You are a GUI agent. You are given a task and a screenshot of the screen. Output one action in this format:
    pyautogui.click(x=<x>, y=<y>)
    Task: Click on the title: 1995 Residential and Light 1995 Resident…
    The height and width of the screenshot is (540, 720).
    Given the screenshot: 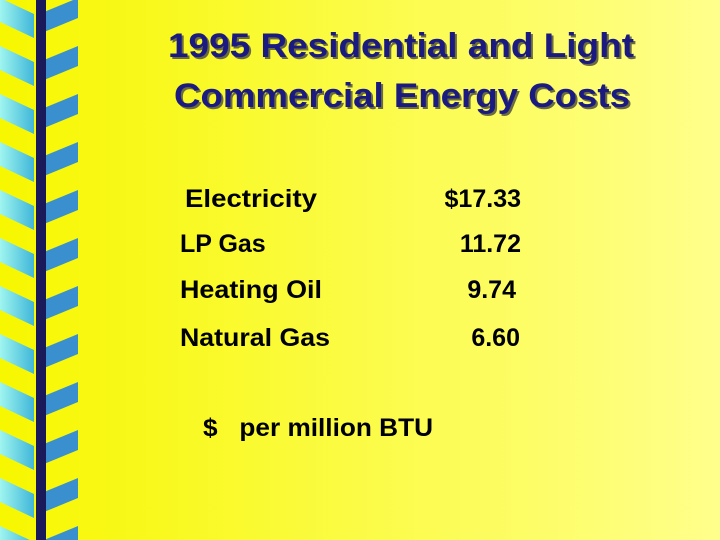 What is the action you would take?
    pyautogui.click(x=402, y=72)
    